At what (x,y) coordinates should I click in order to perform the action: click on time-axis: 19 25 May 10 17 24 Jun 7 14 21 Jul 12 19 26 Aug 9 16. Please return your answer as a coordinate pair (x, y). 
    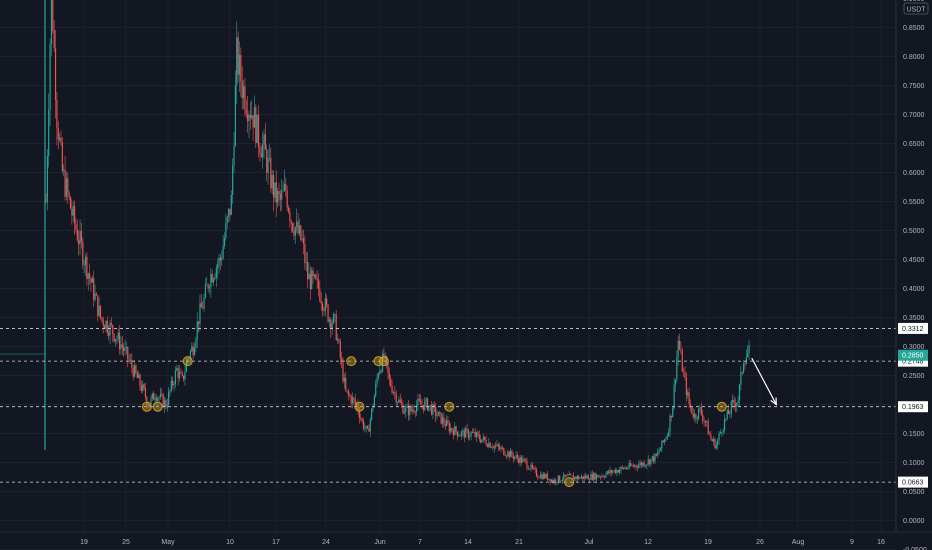
    Looking at the image, I should click on (482, 542).